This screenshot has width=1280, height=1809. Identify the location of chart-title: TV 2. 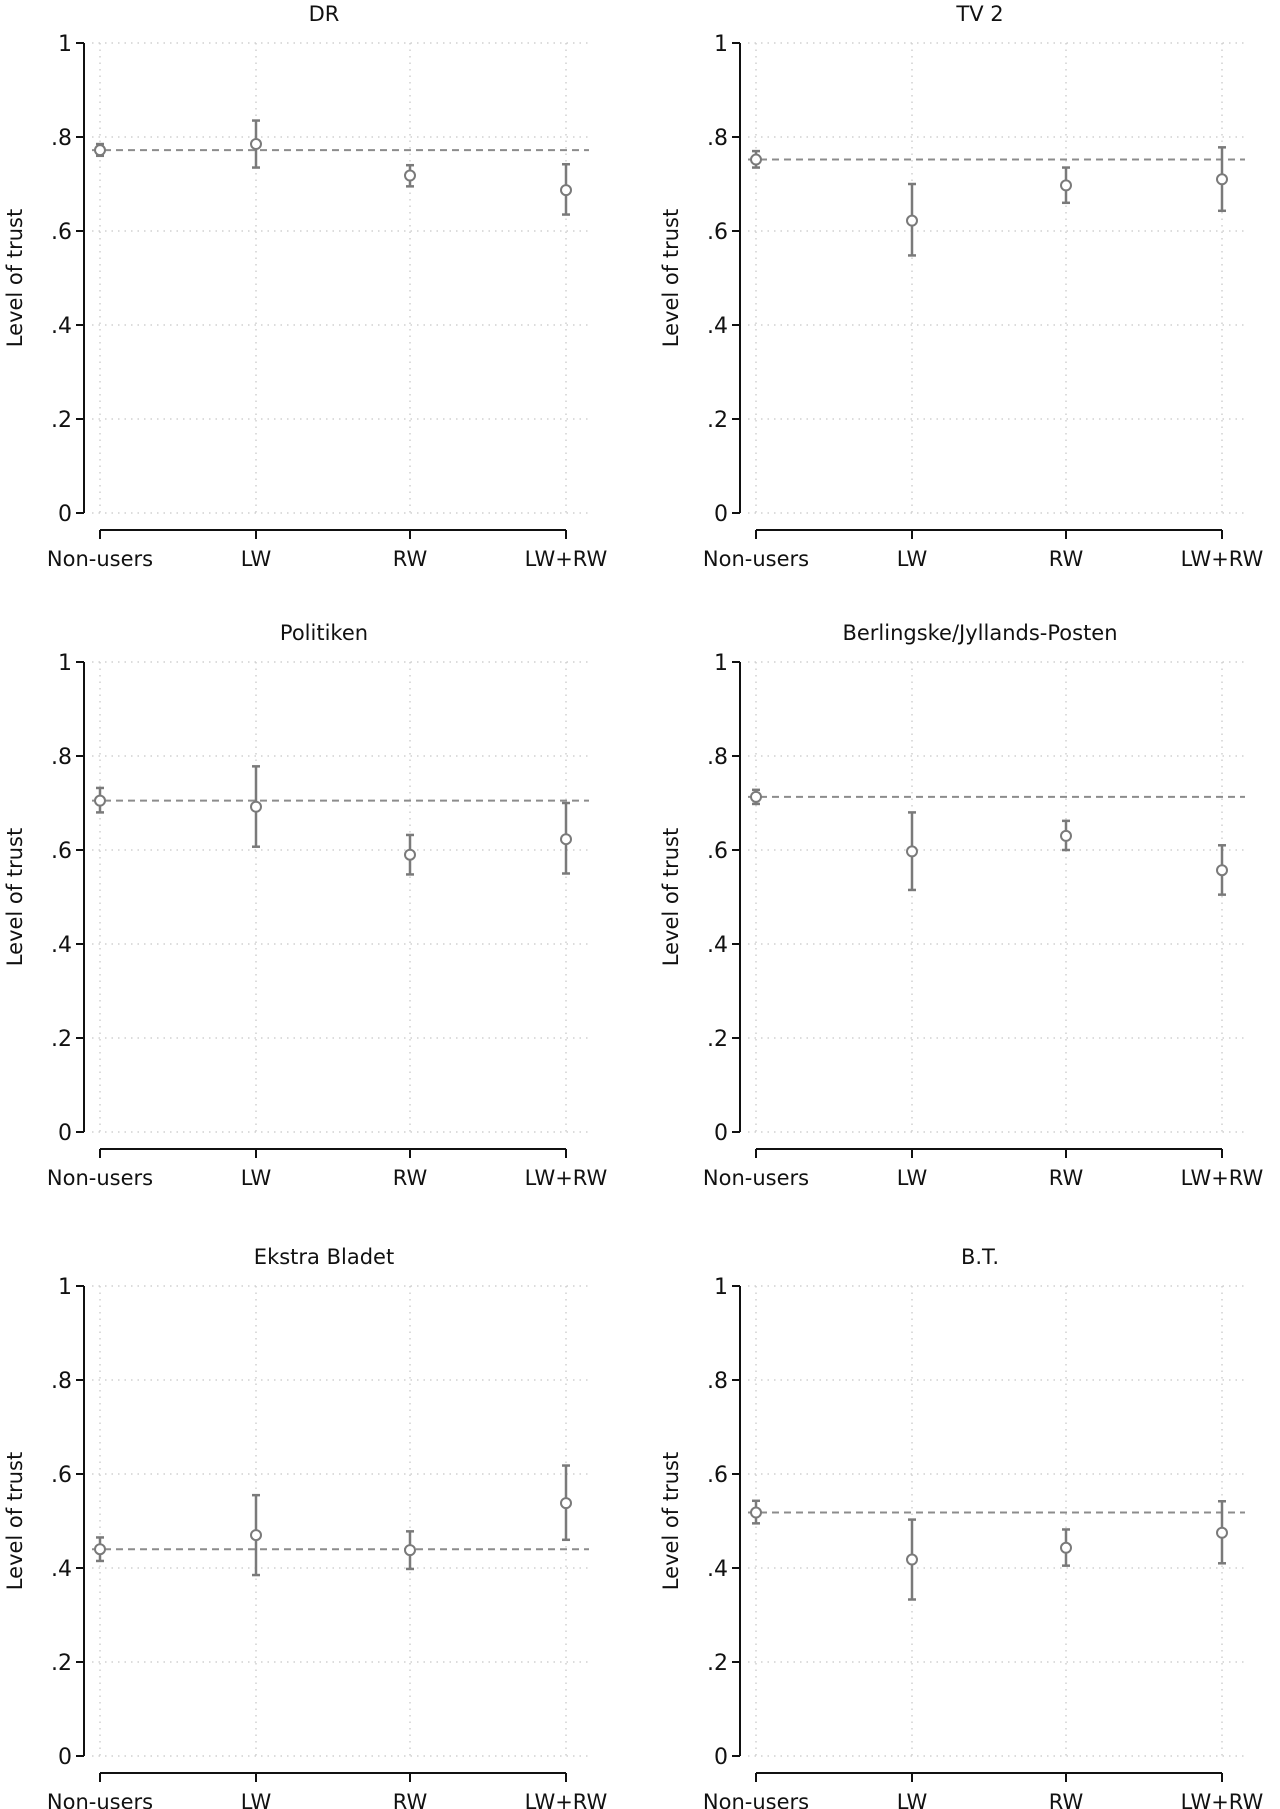
(979, 14).